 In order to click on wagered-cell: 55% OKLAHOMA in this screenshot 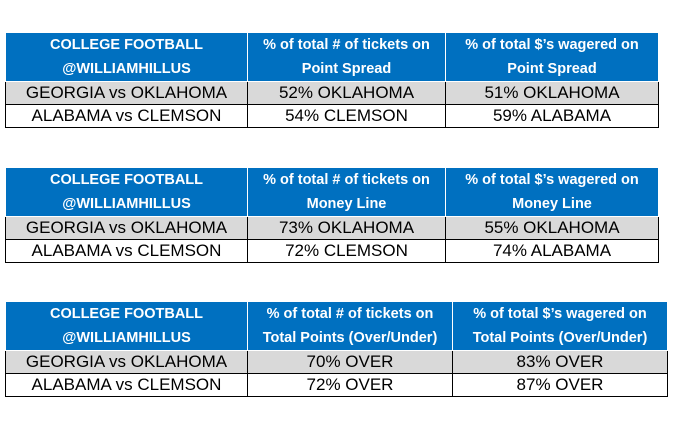, I will do `click(552, 228)`.